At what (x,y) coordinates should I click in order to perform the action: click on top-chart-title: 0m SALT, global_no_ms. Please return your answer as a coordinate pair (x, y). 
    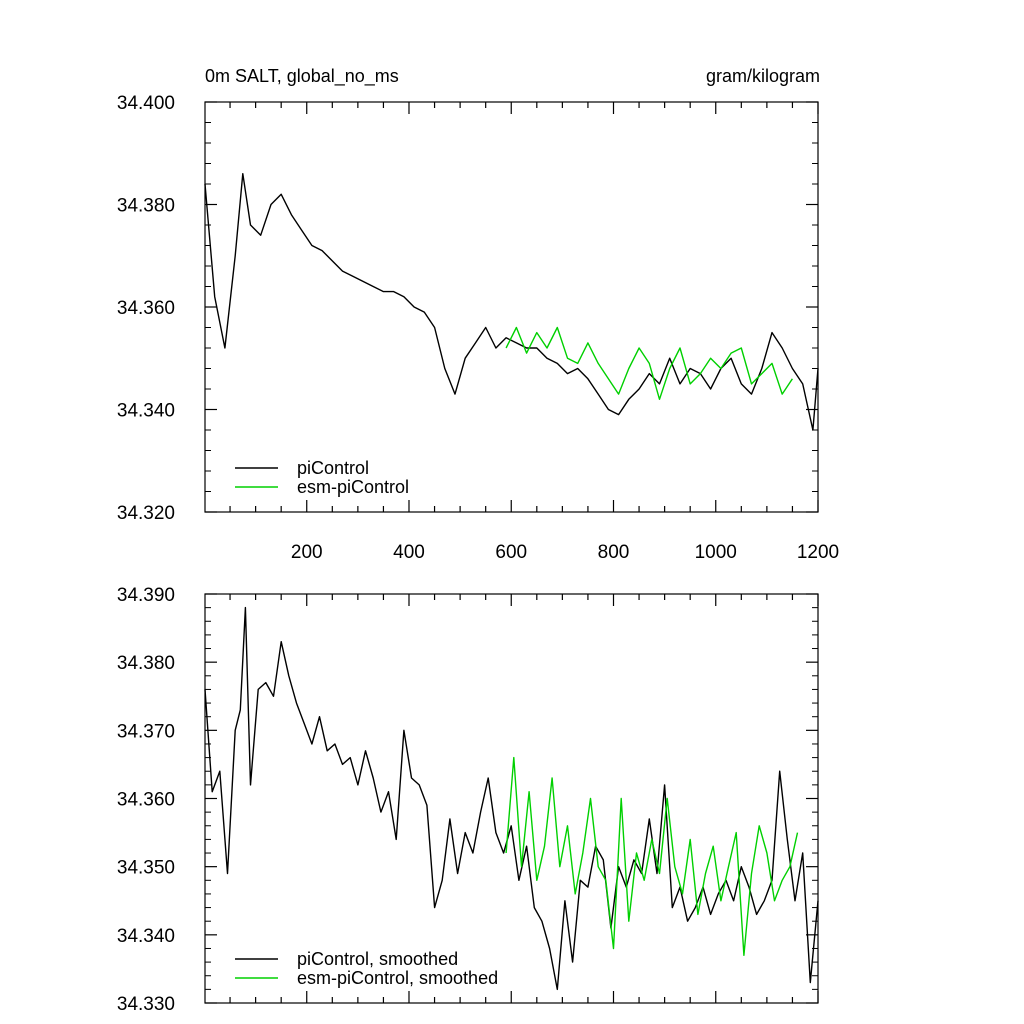
    Looking at the image, I should click on (302, 76).